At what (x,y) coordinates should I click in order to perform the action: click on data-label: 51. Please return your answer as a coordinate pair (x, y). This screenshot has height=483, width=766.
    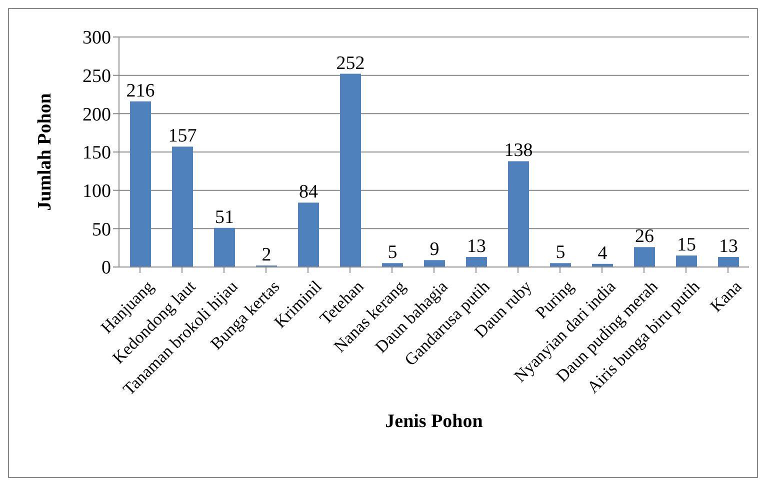
    Looking at the image, I should click on (224, 217).